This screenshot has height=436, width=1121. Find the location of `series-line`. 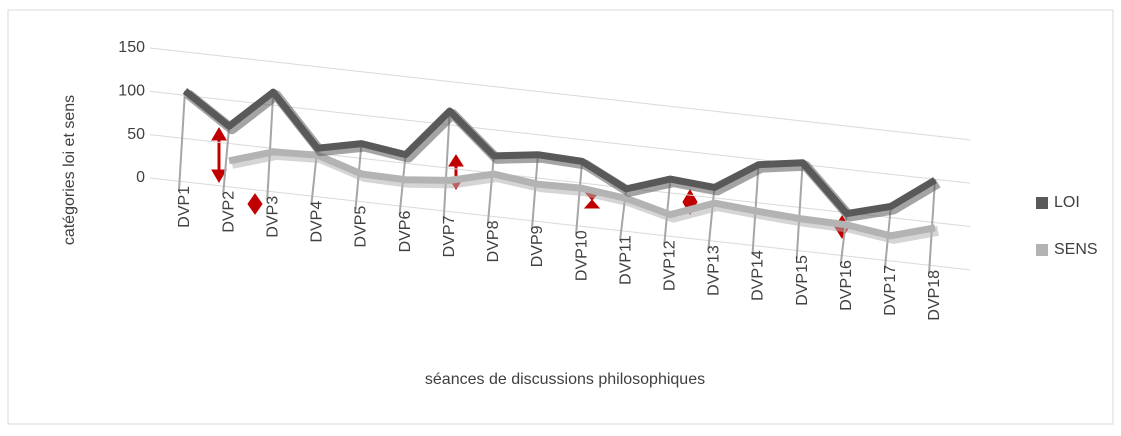

series-line is located at coordinates (582, 194).